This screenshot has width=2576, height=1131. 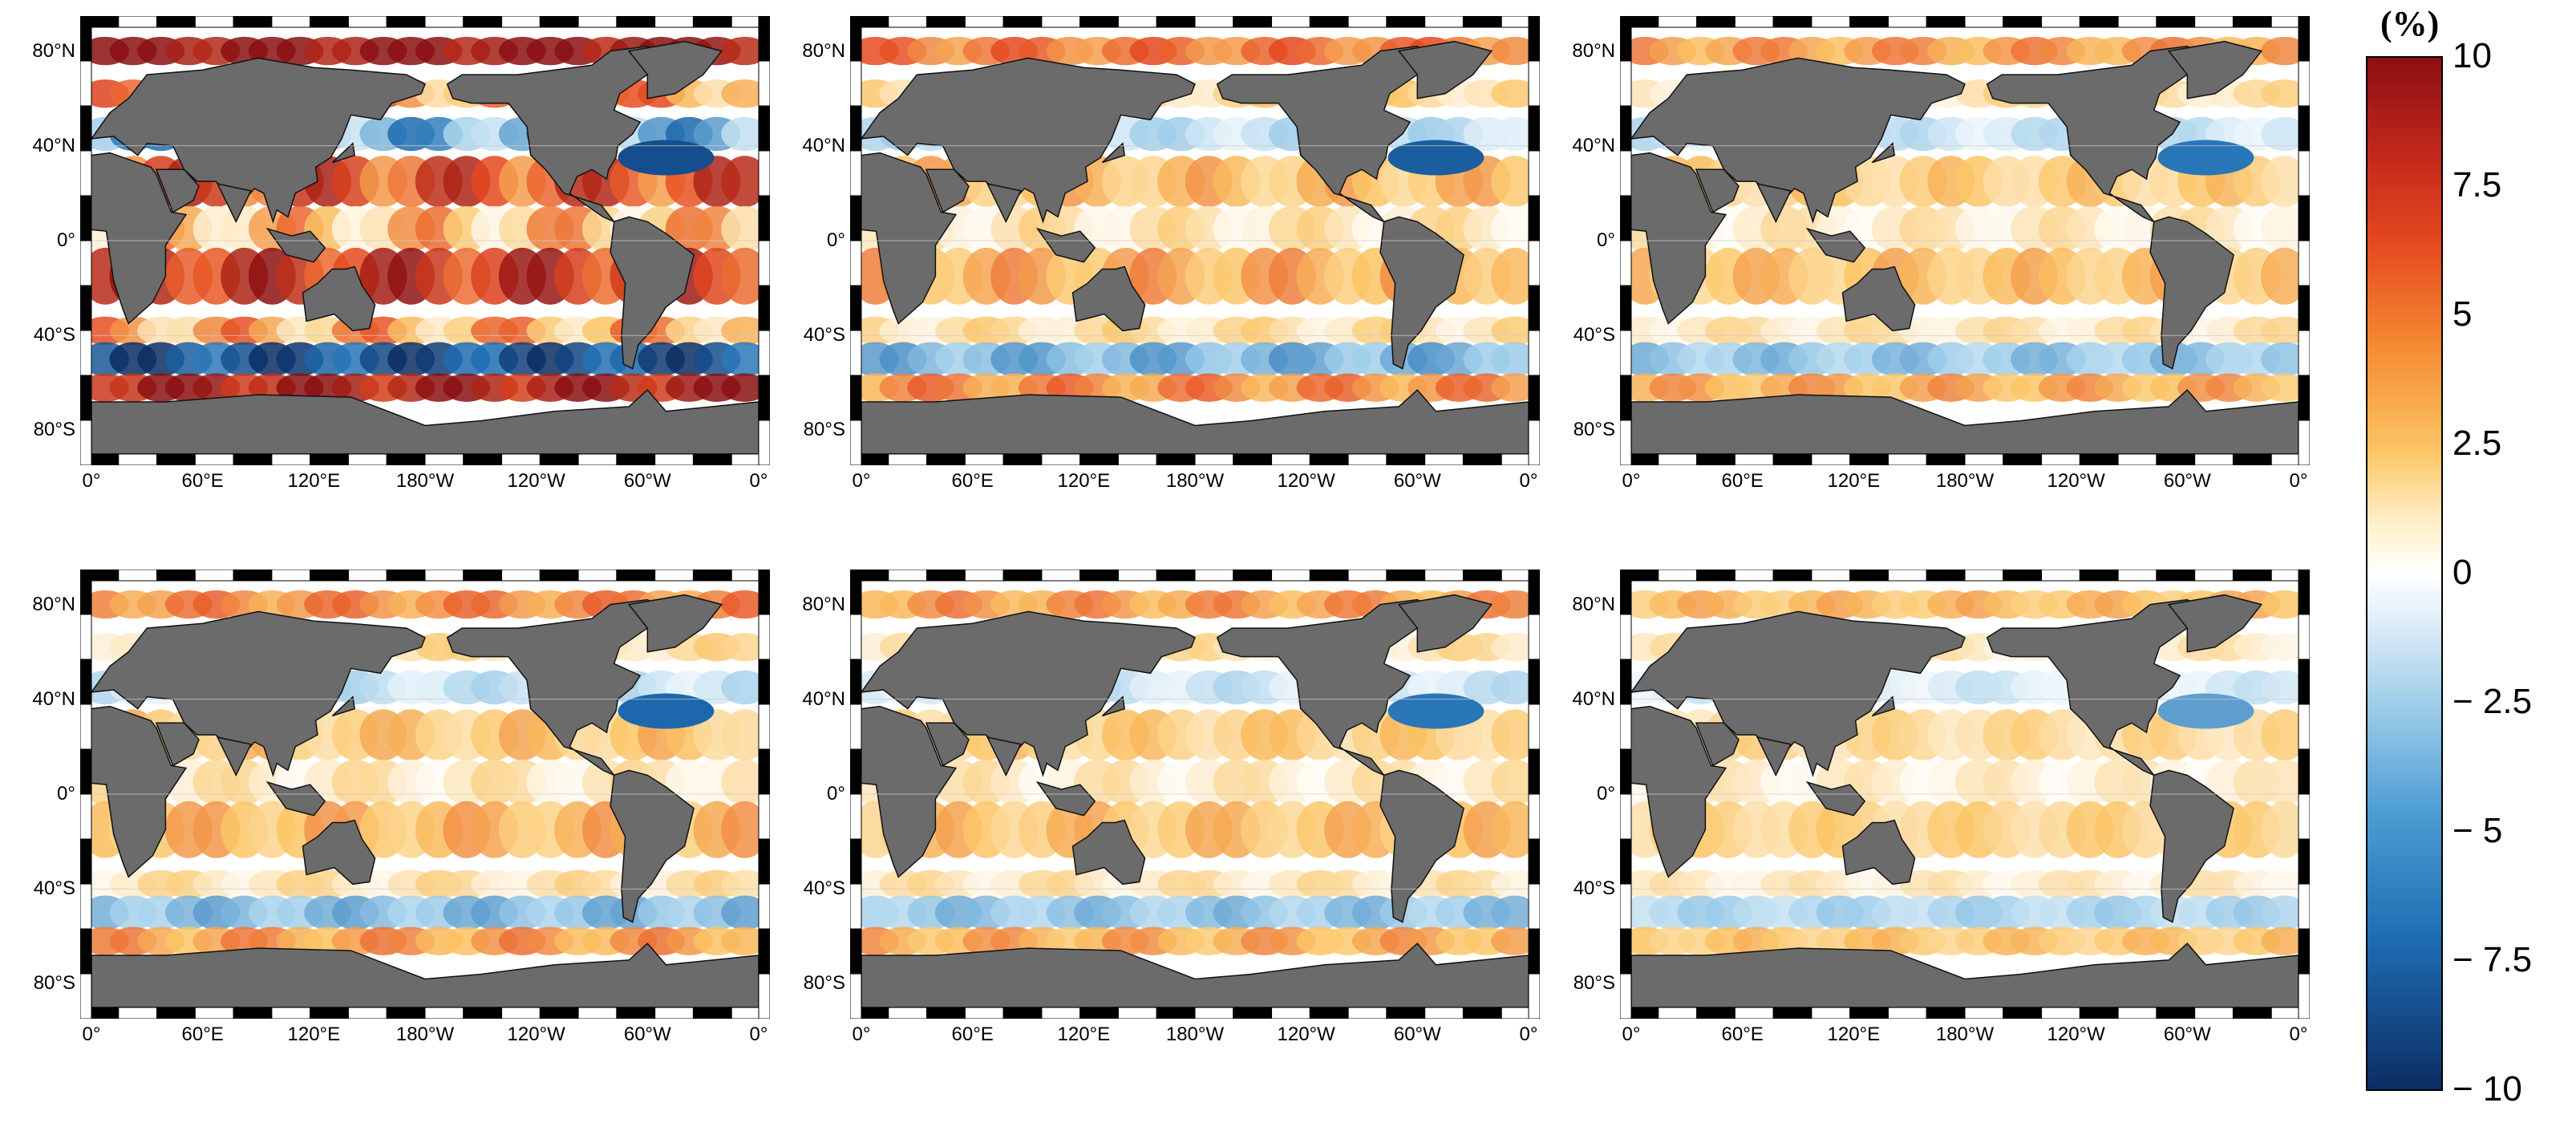 What do you see at coordinates (2477, 443) in the screenshot?
I see `colorbar-tick-label: 2.5` at bounding box center [2477, 443].